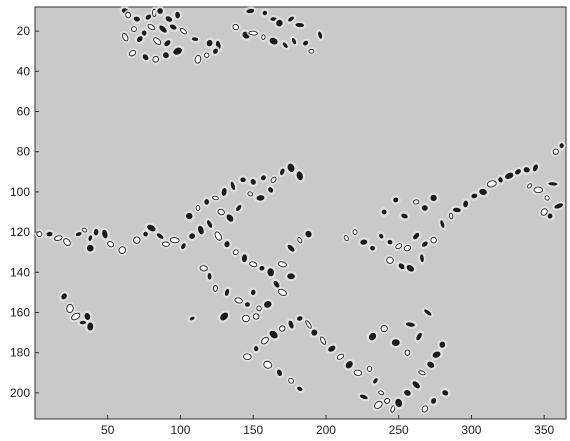 This screenshot has width=570, height=441. What do you see at coordinates (277, 31) in the screenshot?
I see `top-middle-cluster` at bounding box center [277, 31].